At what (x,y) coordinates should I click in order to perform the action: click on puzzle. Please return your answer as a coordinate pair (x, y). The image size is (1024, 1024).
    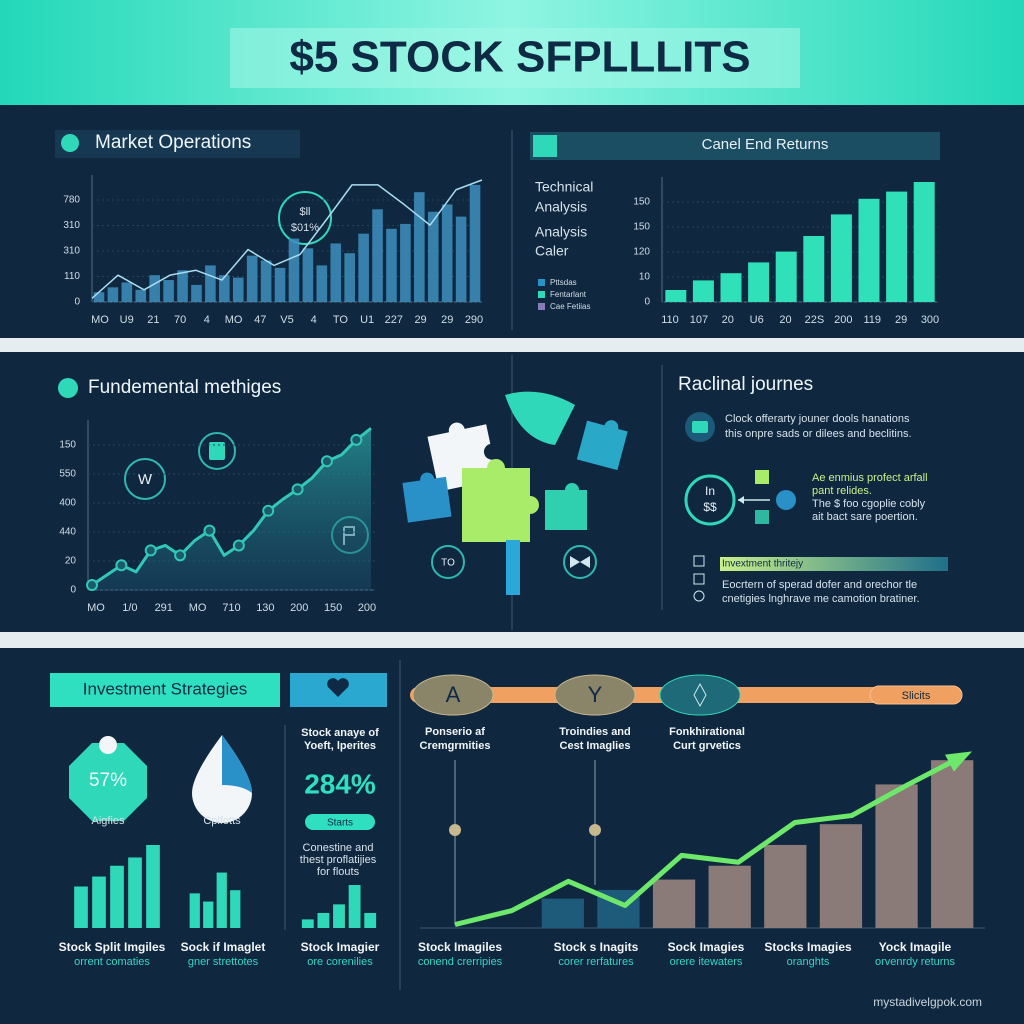
    Looking at the image, I should click on (515, 493).